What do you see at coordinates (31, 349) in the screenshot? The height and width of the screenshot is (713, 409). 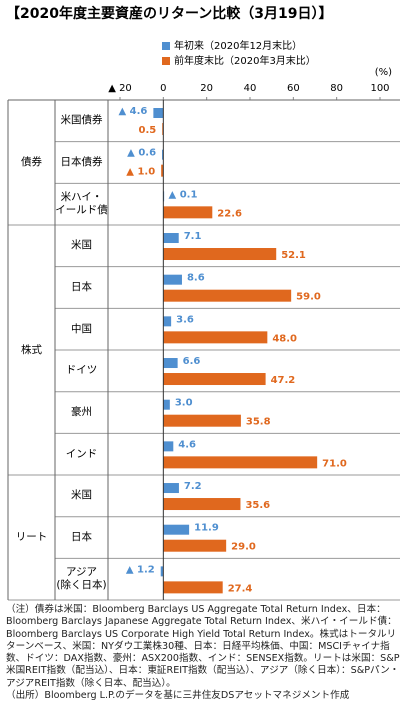 I see `group-label: 株式` at bounding box center [31, 349].